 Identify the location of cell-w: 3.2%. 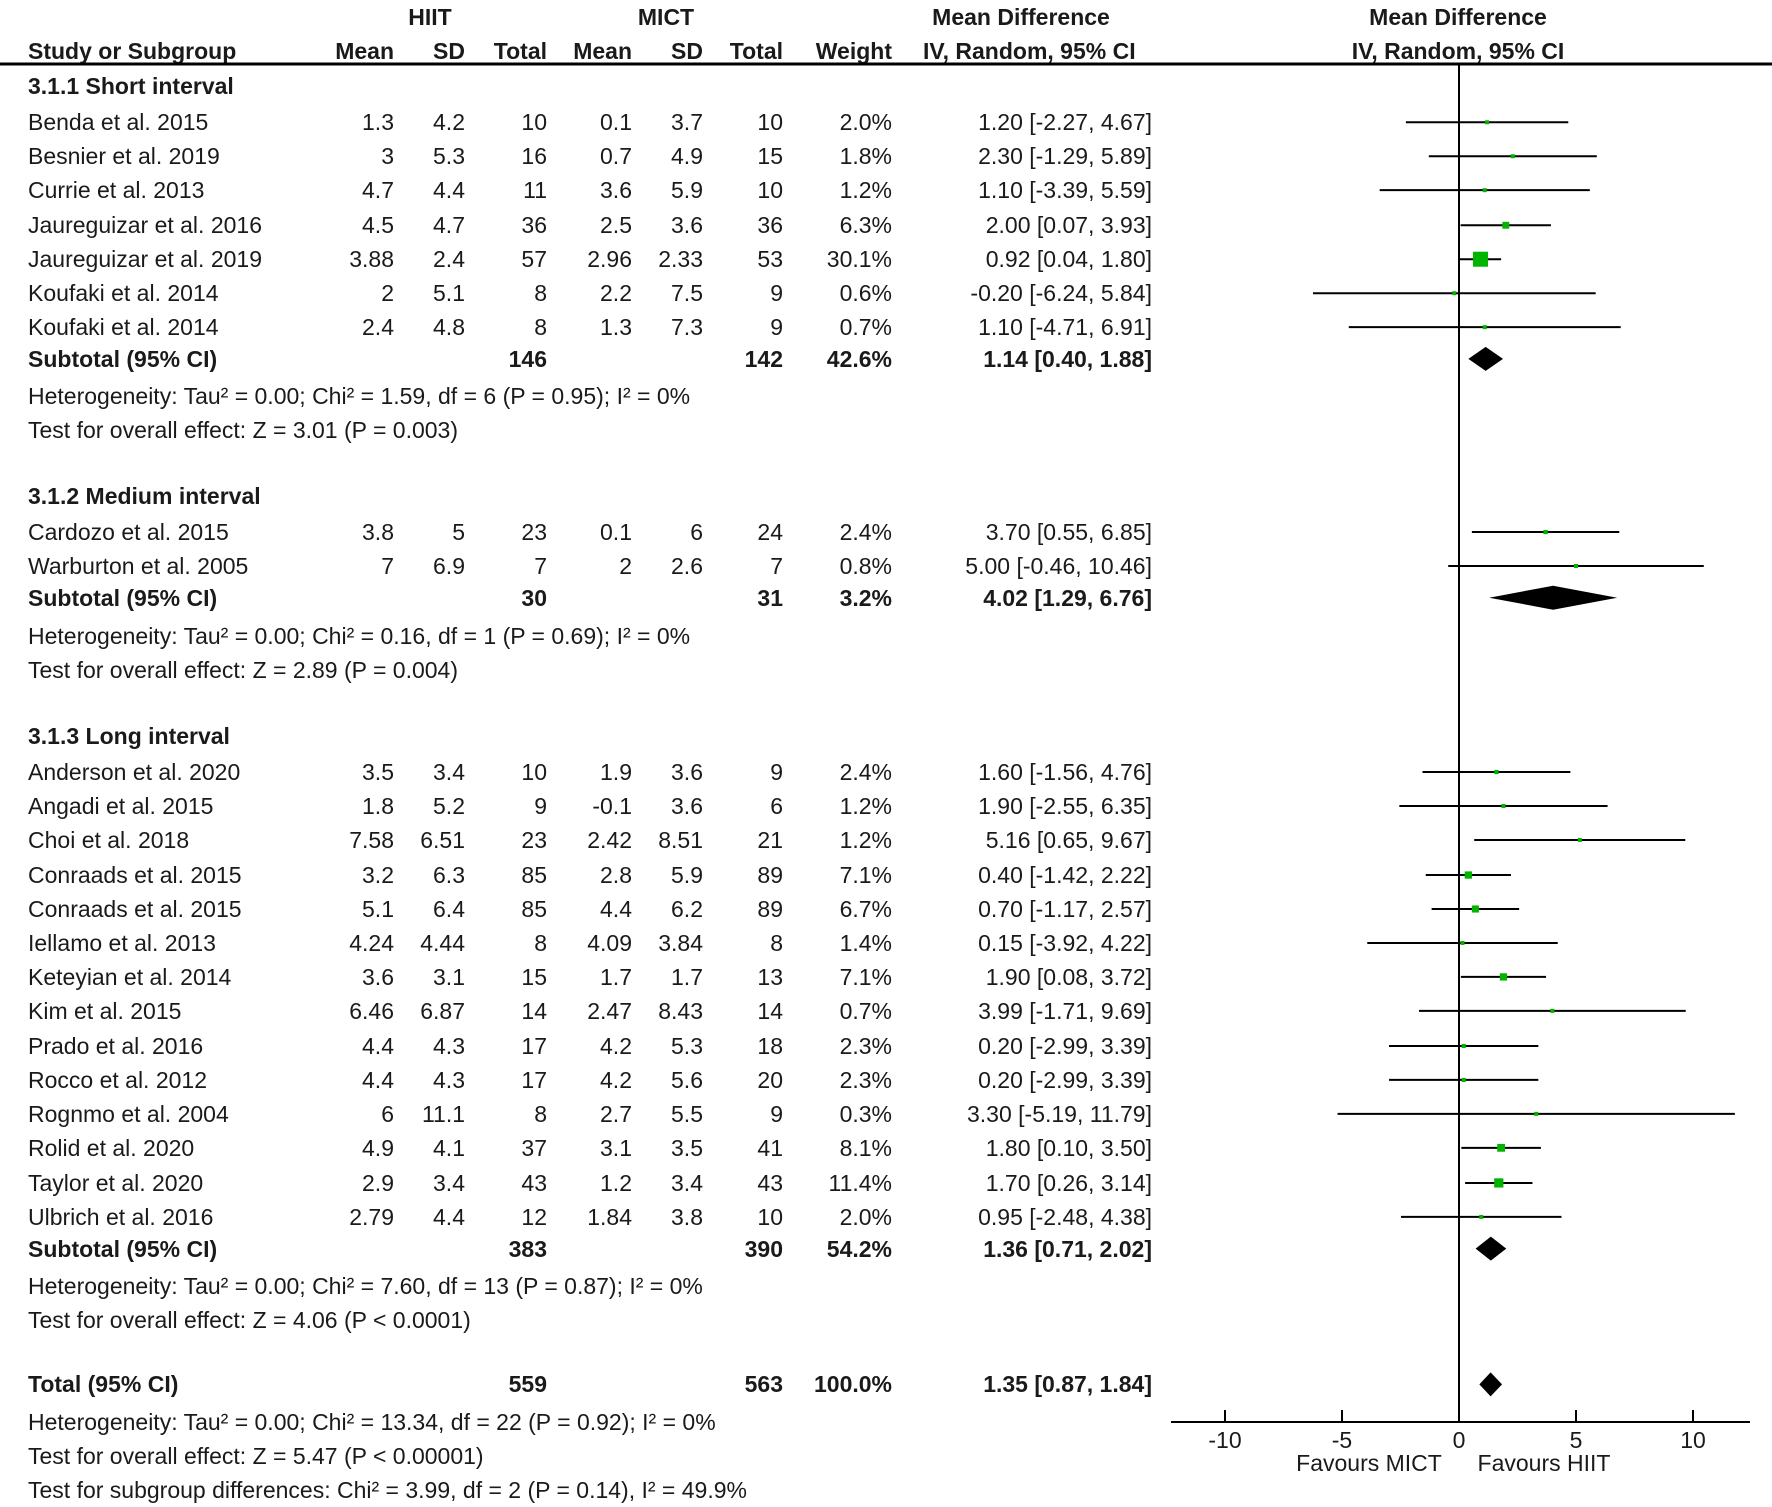
(865, 597).